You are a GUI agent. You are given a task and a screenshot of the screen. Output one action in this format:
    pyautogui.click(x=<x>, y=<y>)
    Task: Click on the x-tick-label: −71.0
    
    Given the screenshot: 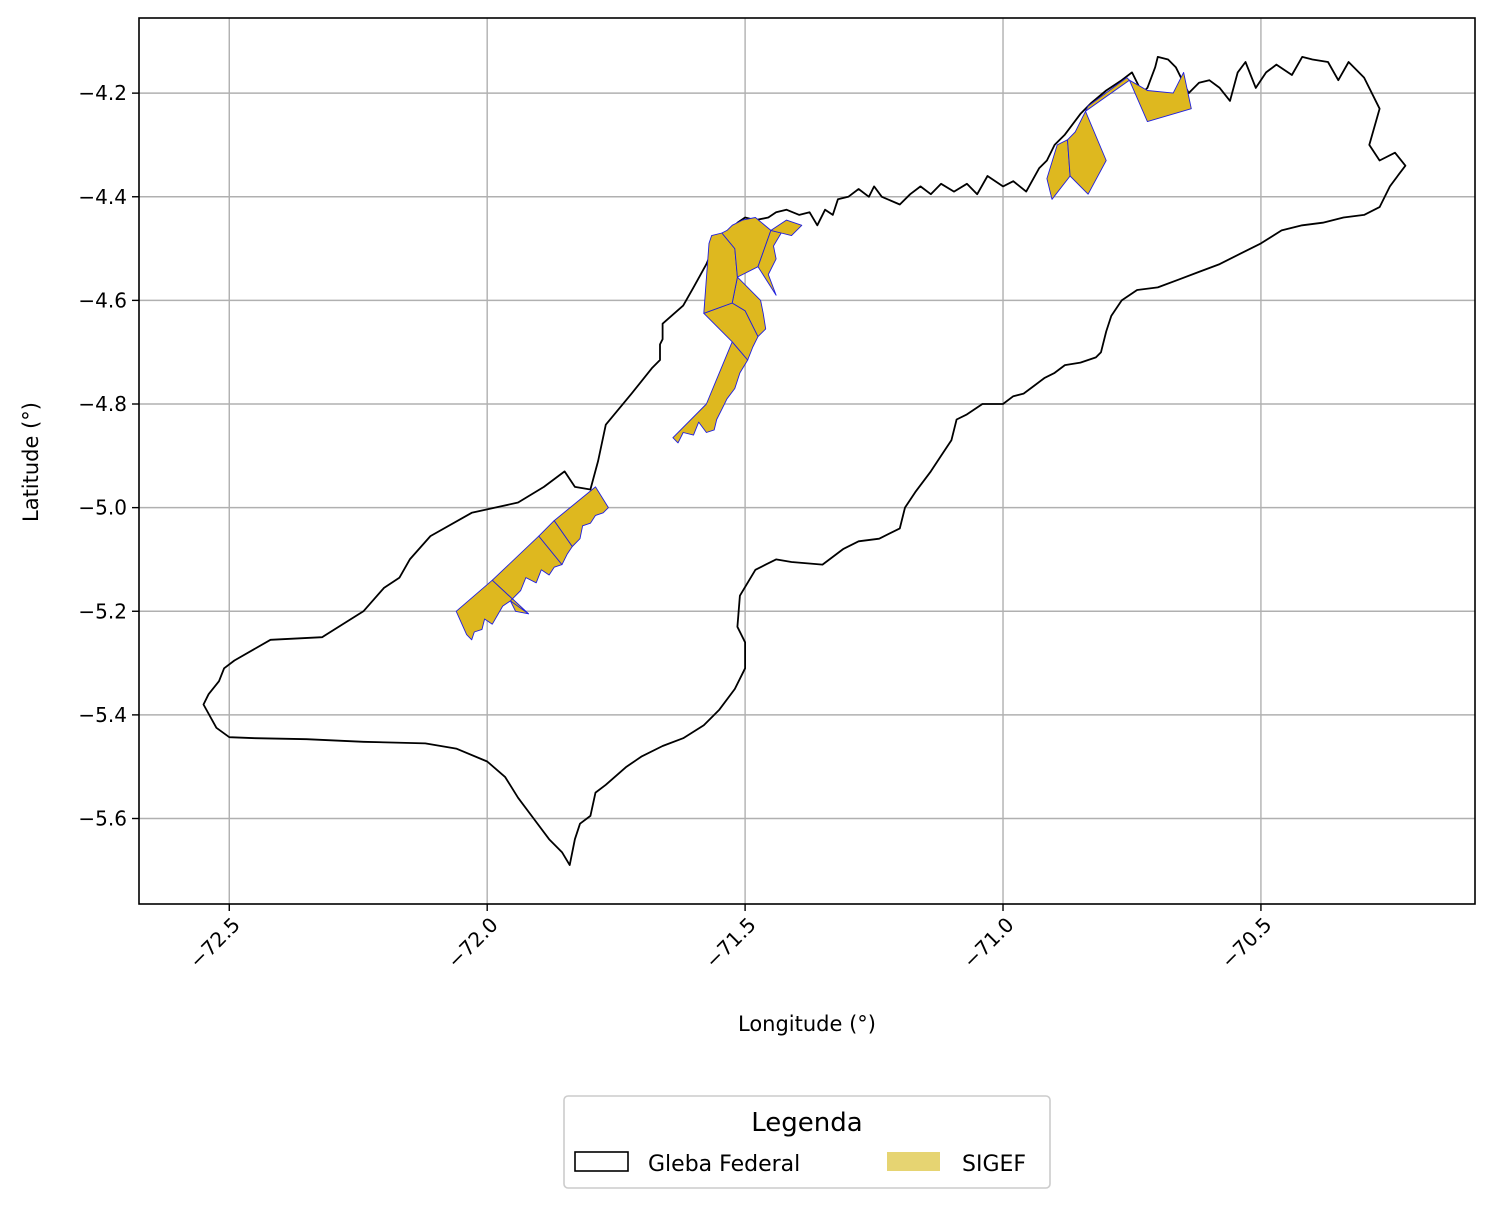 What is the action you would take?
    pyautogui.click(x=988, y=943)
    